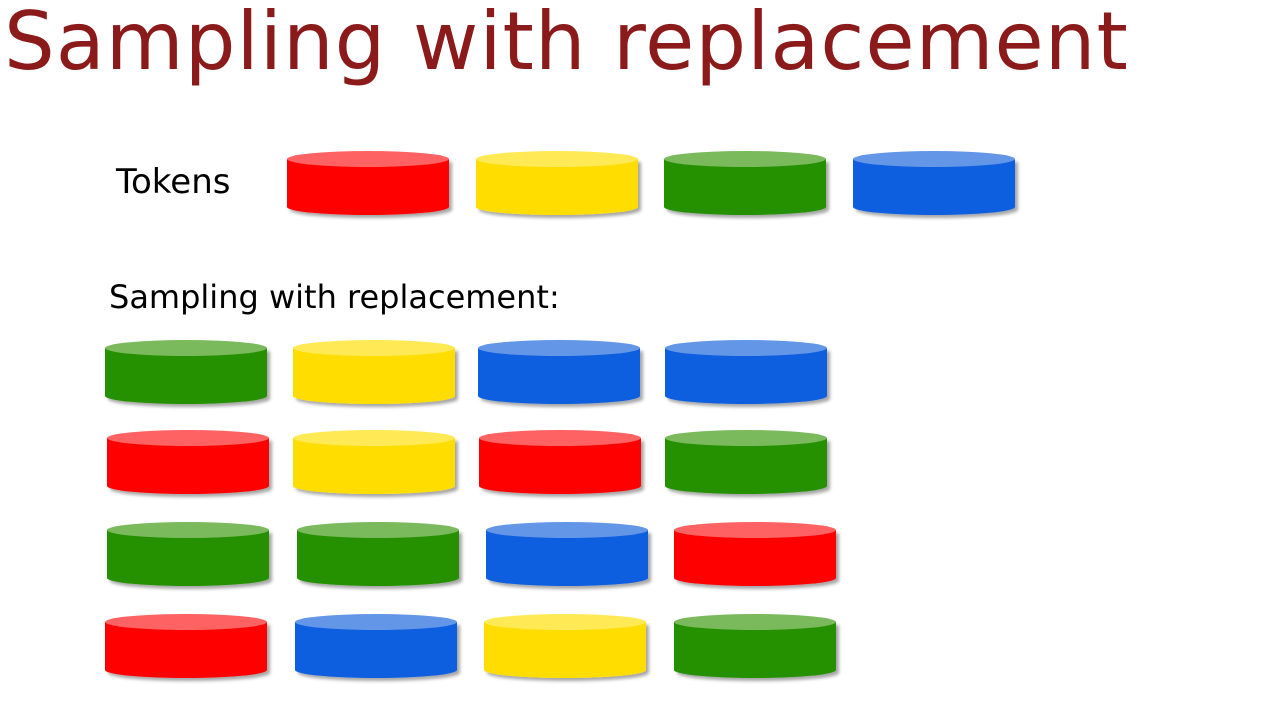  Describe the element at coordinates (173, 182) in the screenshot. I see `tokens-label: Tokens` at that location.